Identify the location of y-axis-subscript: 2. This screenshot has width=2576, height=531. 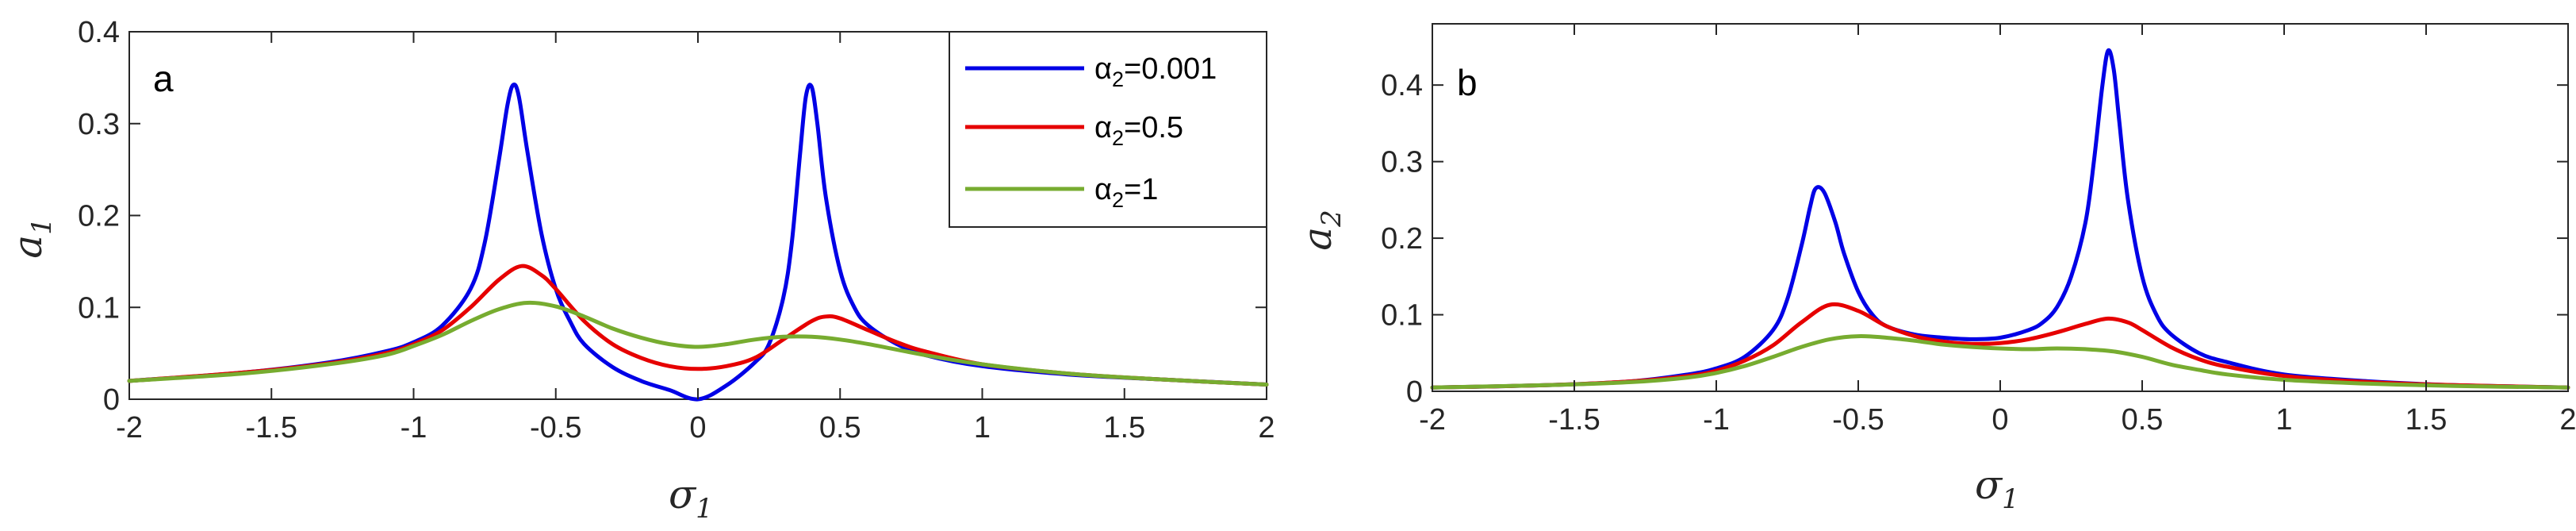
(1331, 219).